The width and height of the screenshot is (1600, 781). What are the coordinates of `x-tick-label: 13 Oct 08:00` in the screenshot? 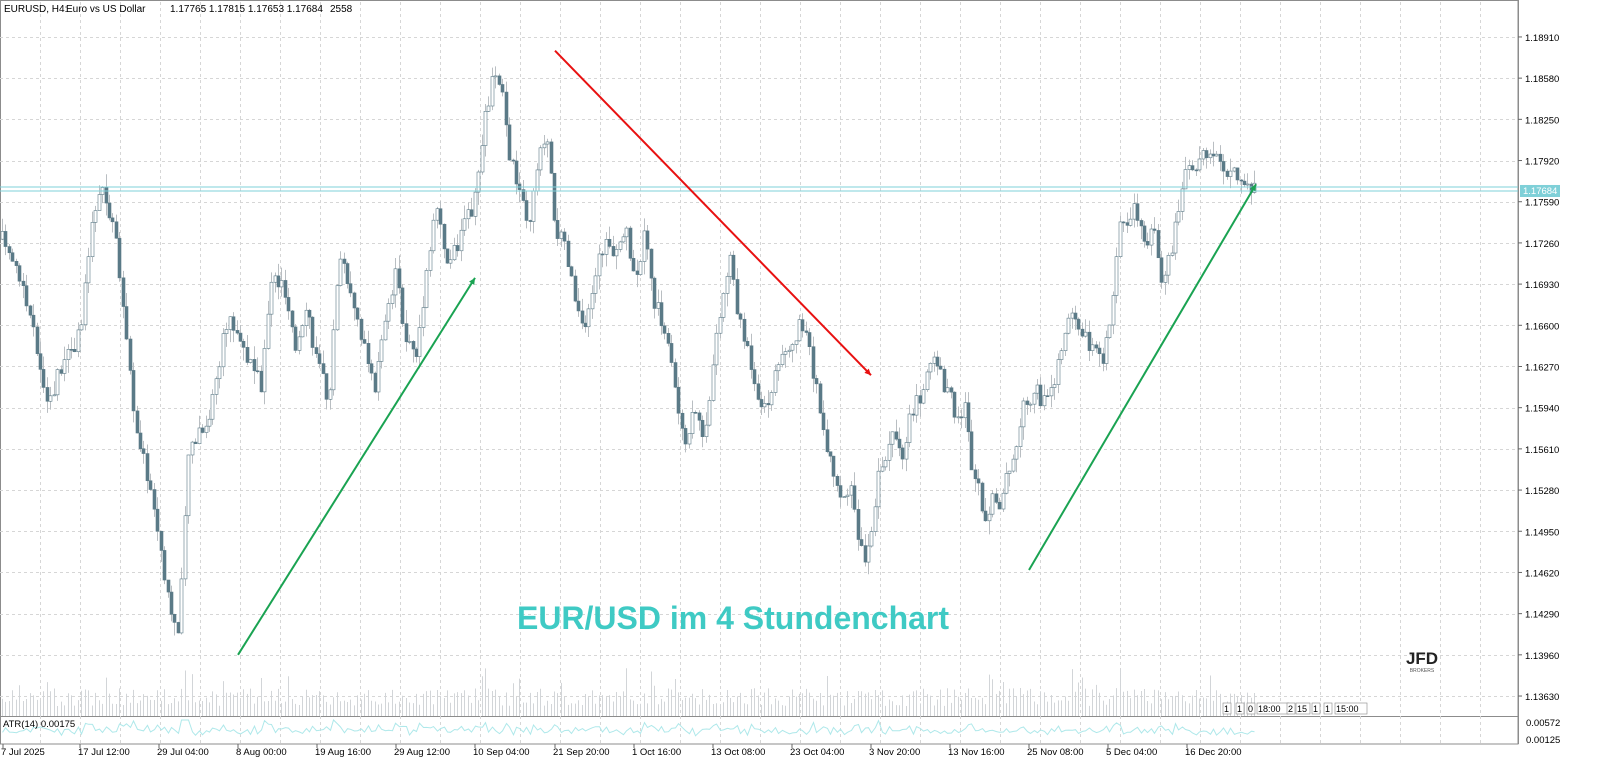 It's located at (738, 752).